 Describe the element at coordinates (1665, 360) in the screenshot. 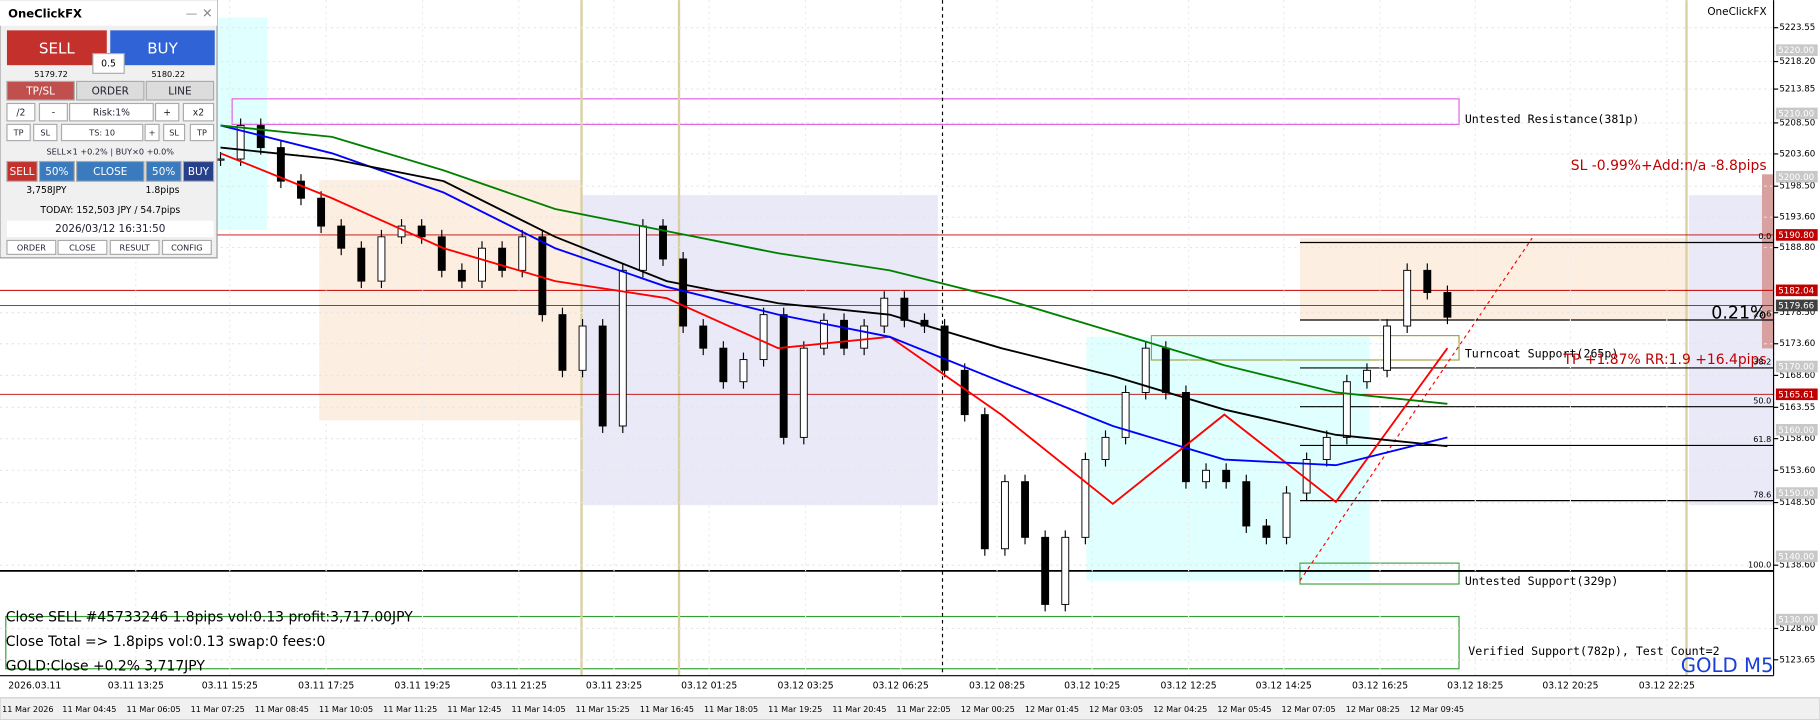

I see `tp-text: TP +1.87% RR:1.9 +16.4pips` at that location.